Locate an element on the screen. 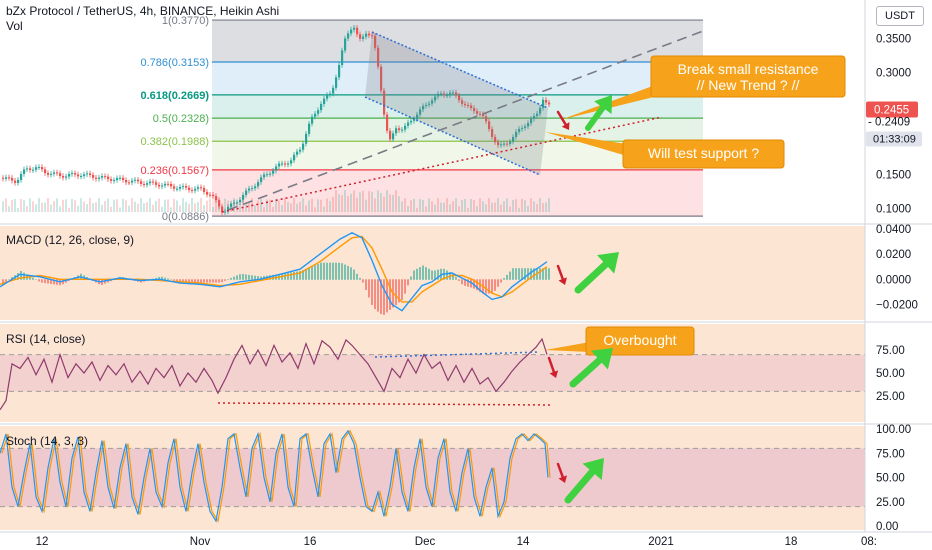 The image size is (932, 550). rsi-support-line is located at coordinates (385, 404).